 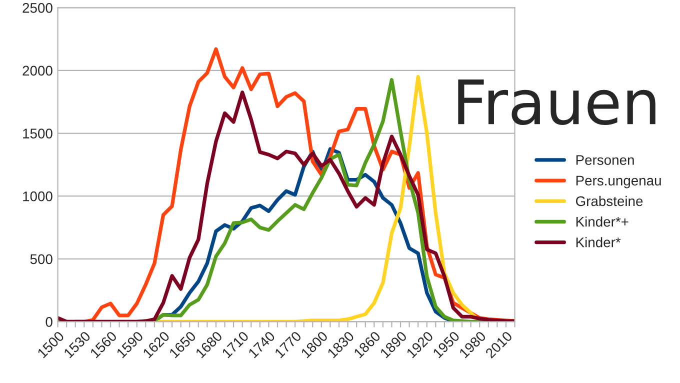 What do you see at coordinates (37, 7) in the screenshot?
I see `y-tick-label: 2500` at bounding box center [37, 7].